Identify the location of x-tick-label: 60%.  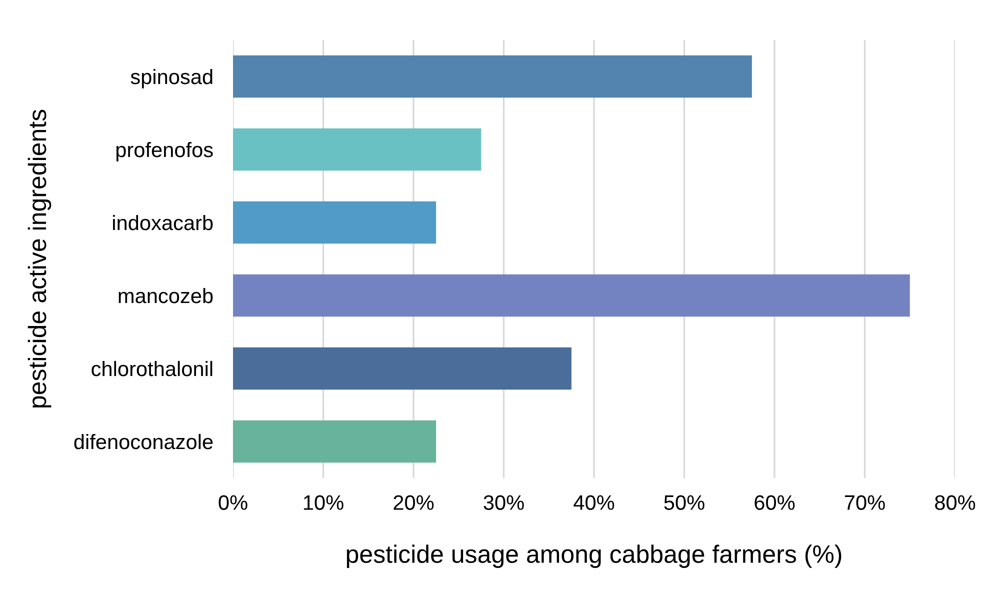
(774, 502).